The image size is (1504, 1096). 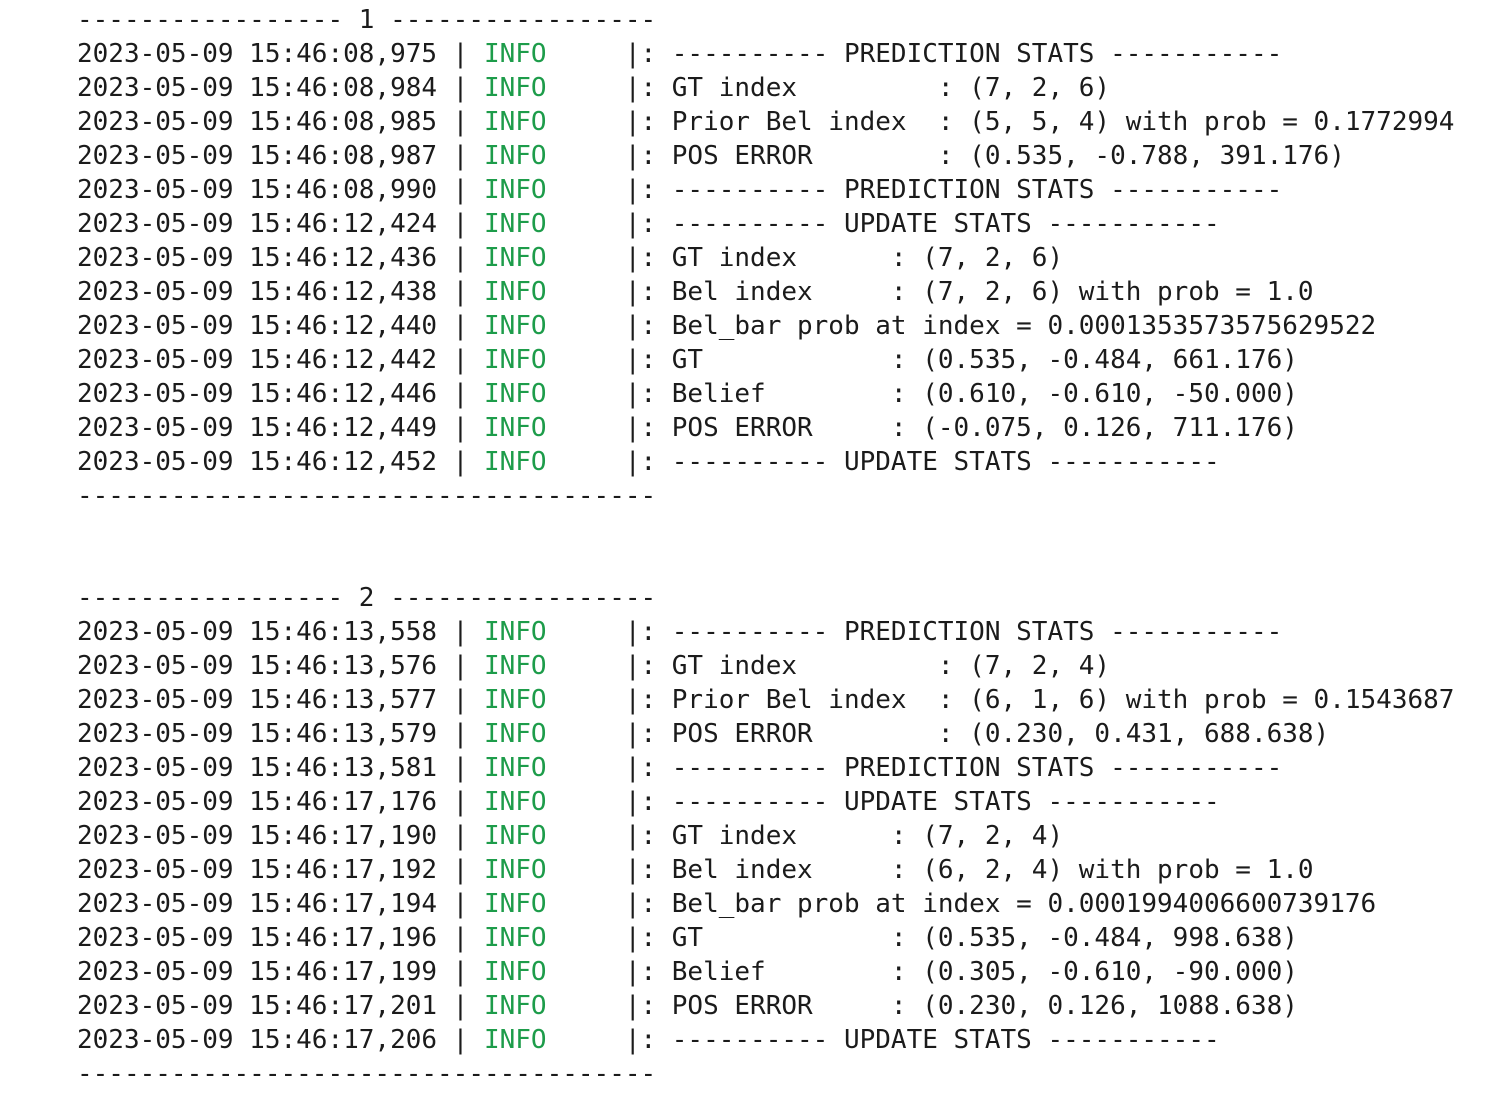 What do you see at coordinates (273, 870) in the screenshot?
I see `log-timestamp: 2023-05-09 15:46:17,192 |` at bounding box center [273, 870].